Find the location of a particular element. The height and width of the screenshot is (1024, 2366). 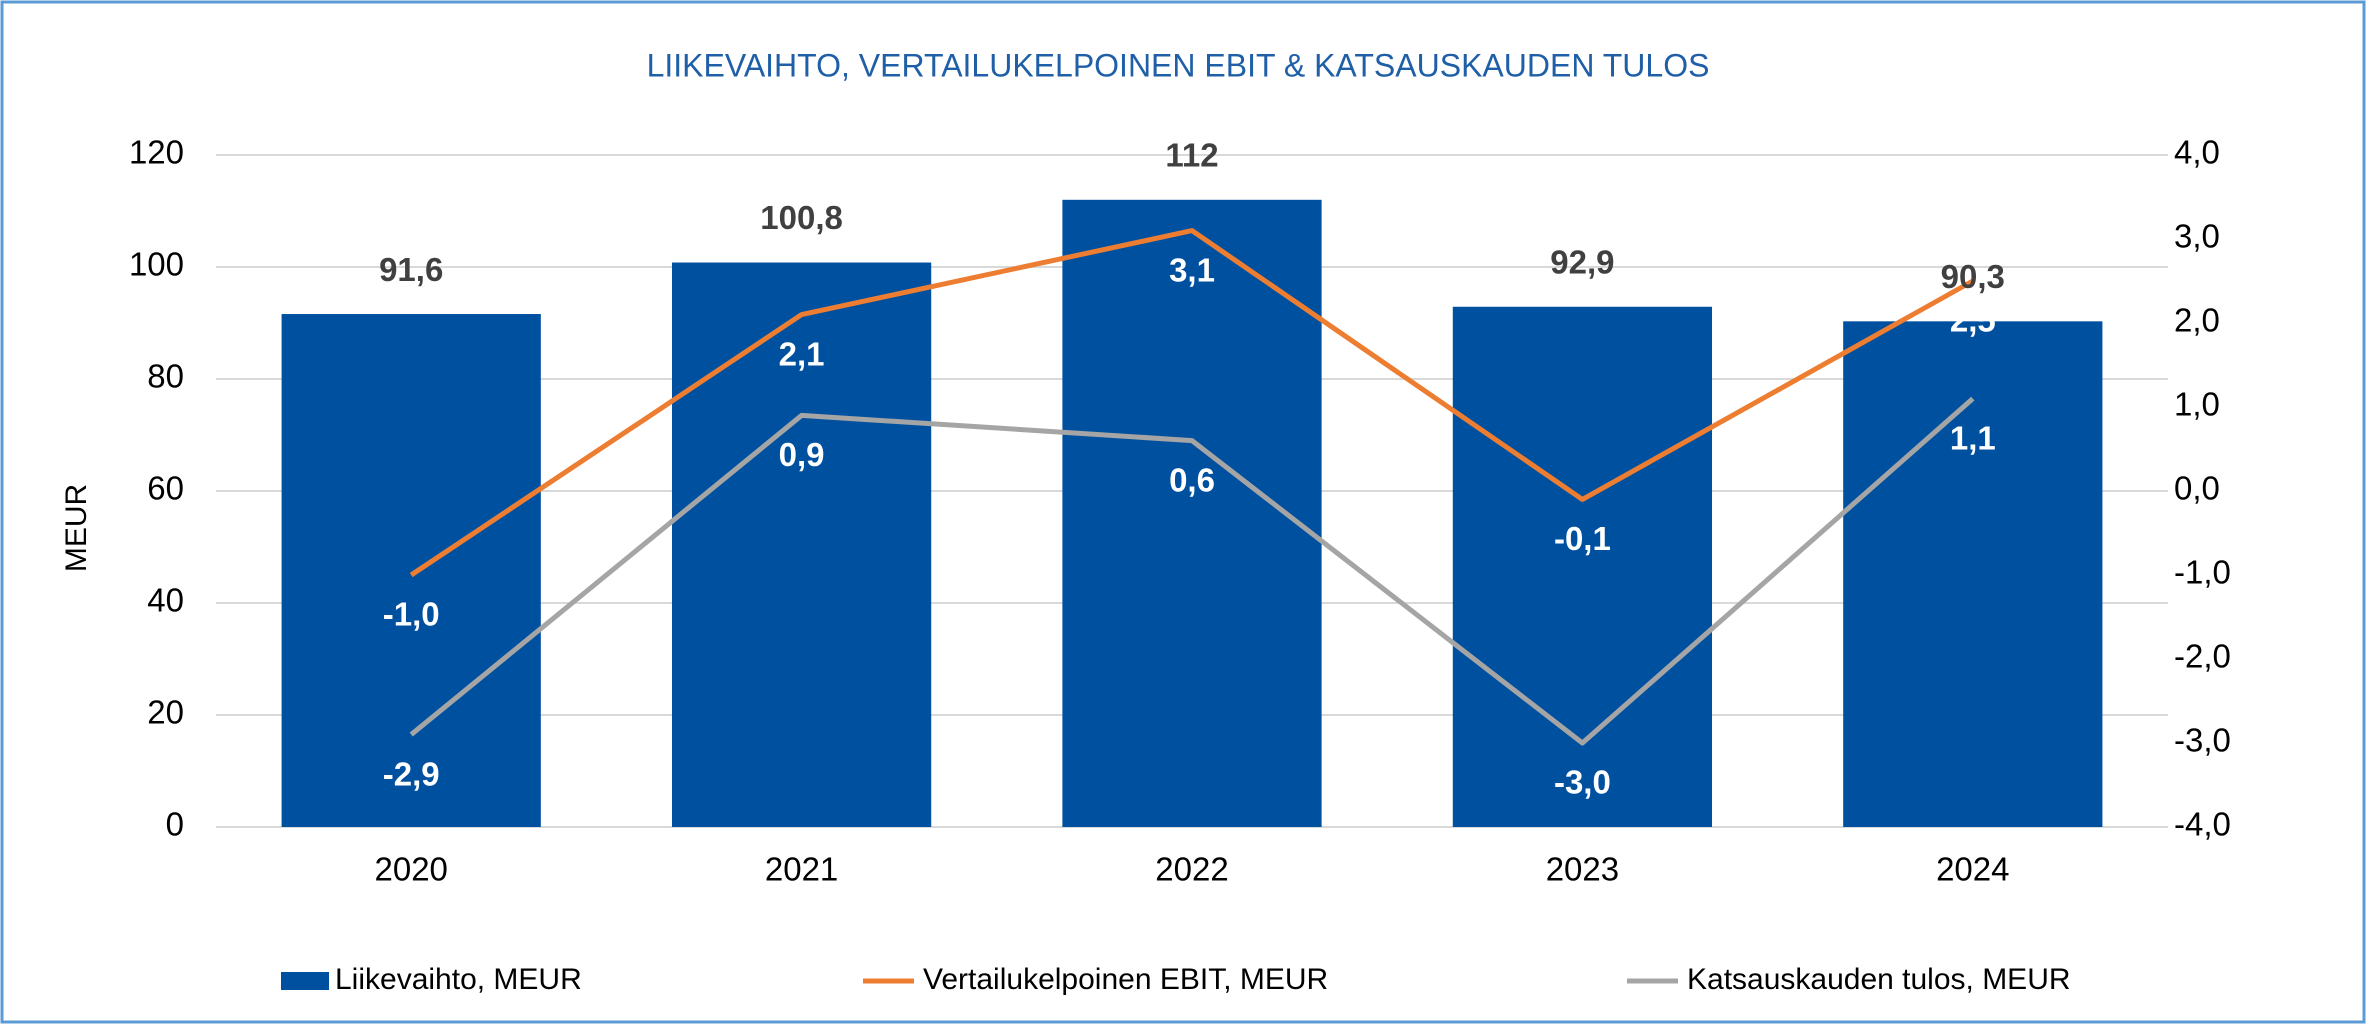

x-tick-label: 2023 is located at coordinates (1582, 869).